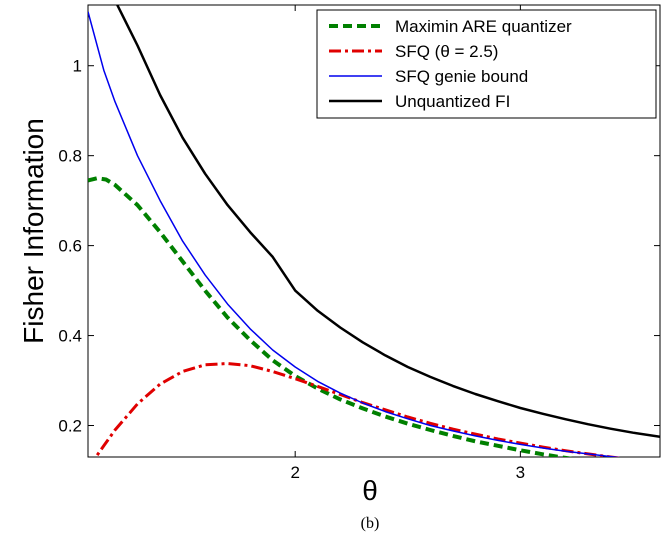  Describe the element at coordinates (370, 490) in the screenshot. I see `x-axis-label: θ` at that location.